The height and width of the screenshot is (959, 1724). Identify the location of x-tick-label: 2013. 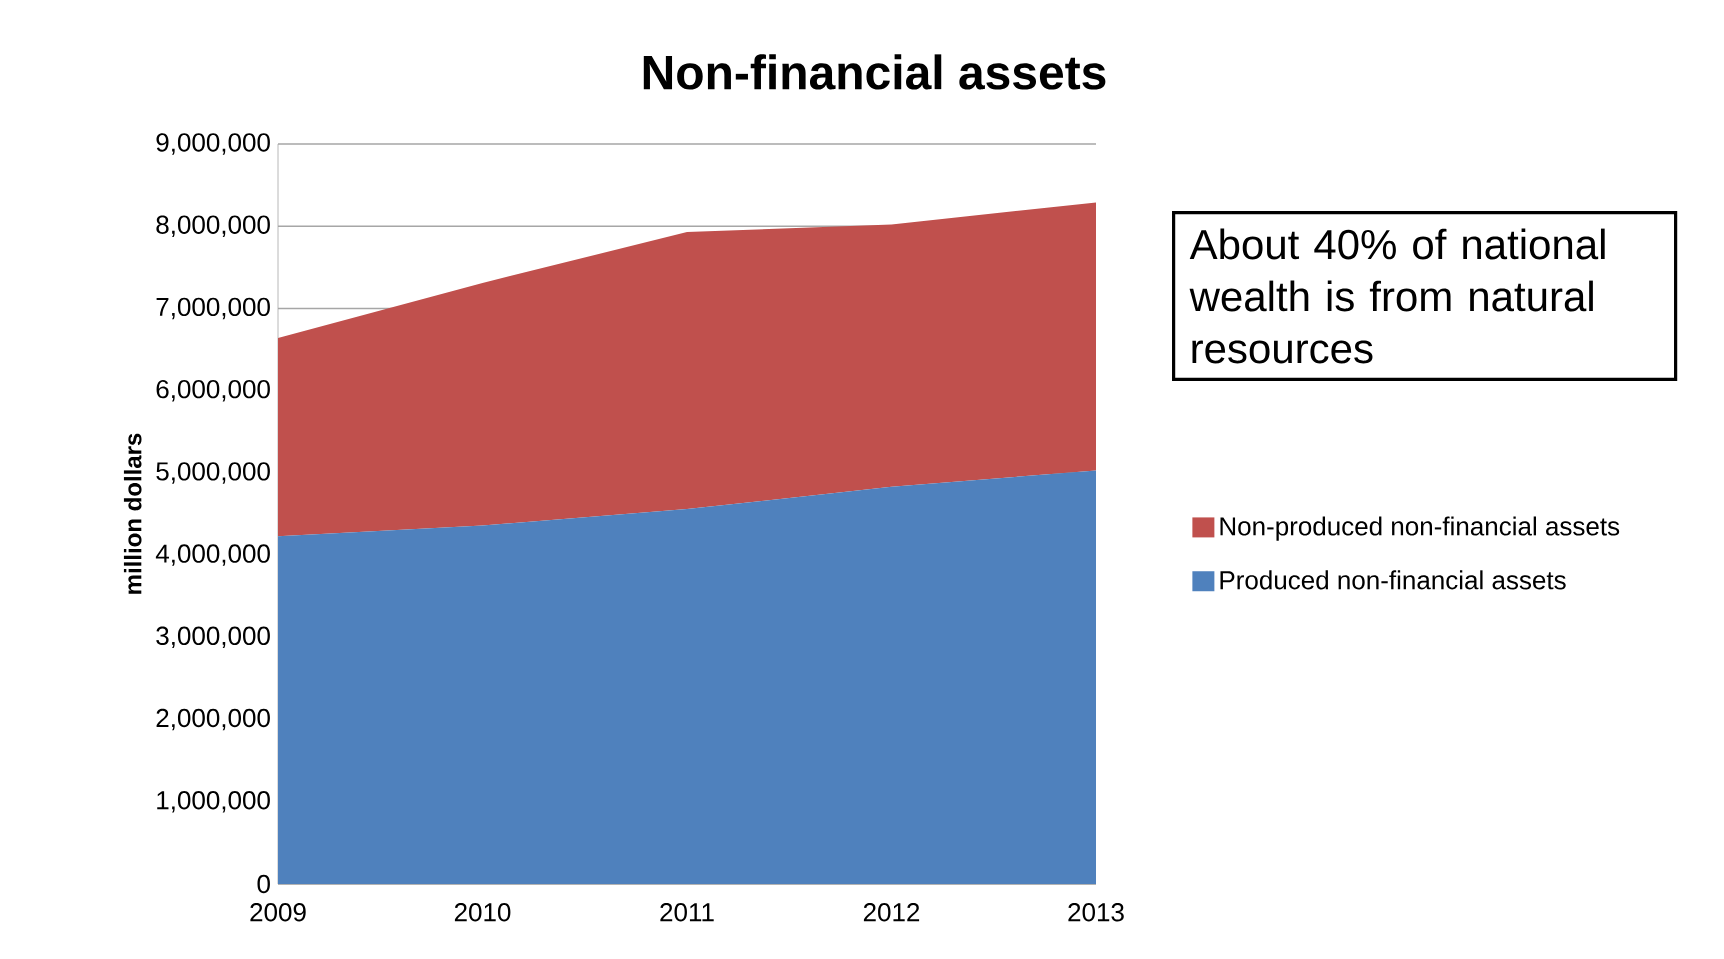
(1096, 912).